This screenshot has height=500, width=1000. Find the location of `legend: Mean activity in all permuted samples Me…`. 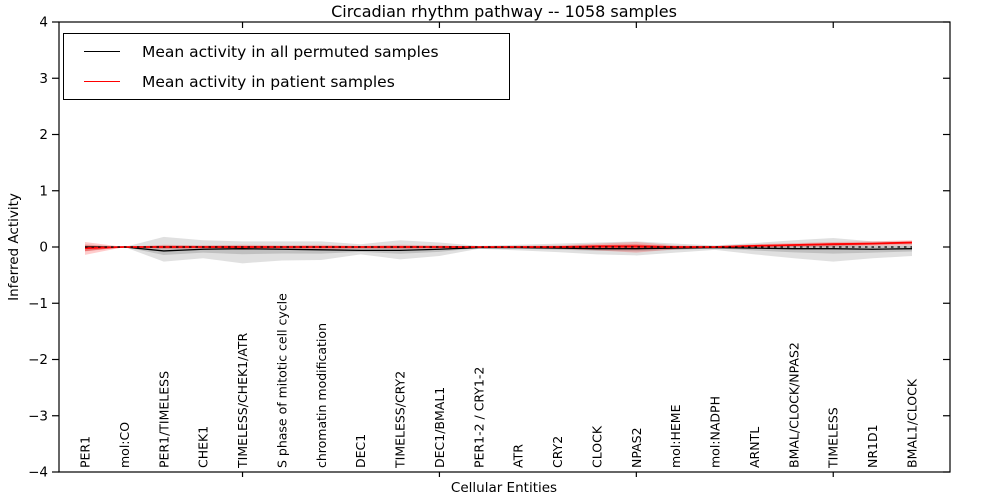

legend: Mean activity in all permuted samples Me… is located at coordinates (286, 66).